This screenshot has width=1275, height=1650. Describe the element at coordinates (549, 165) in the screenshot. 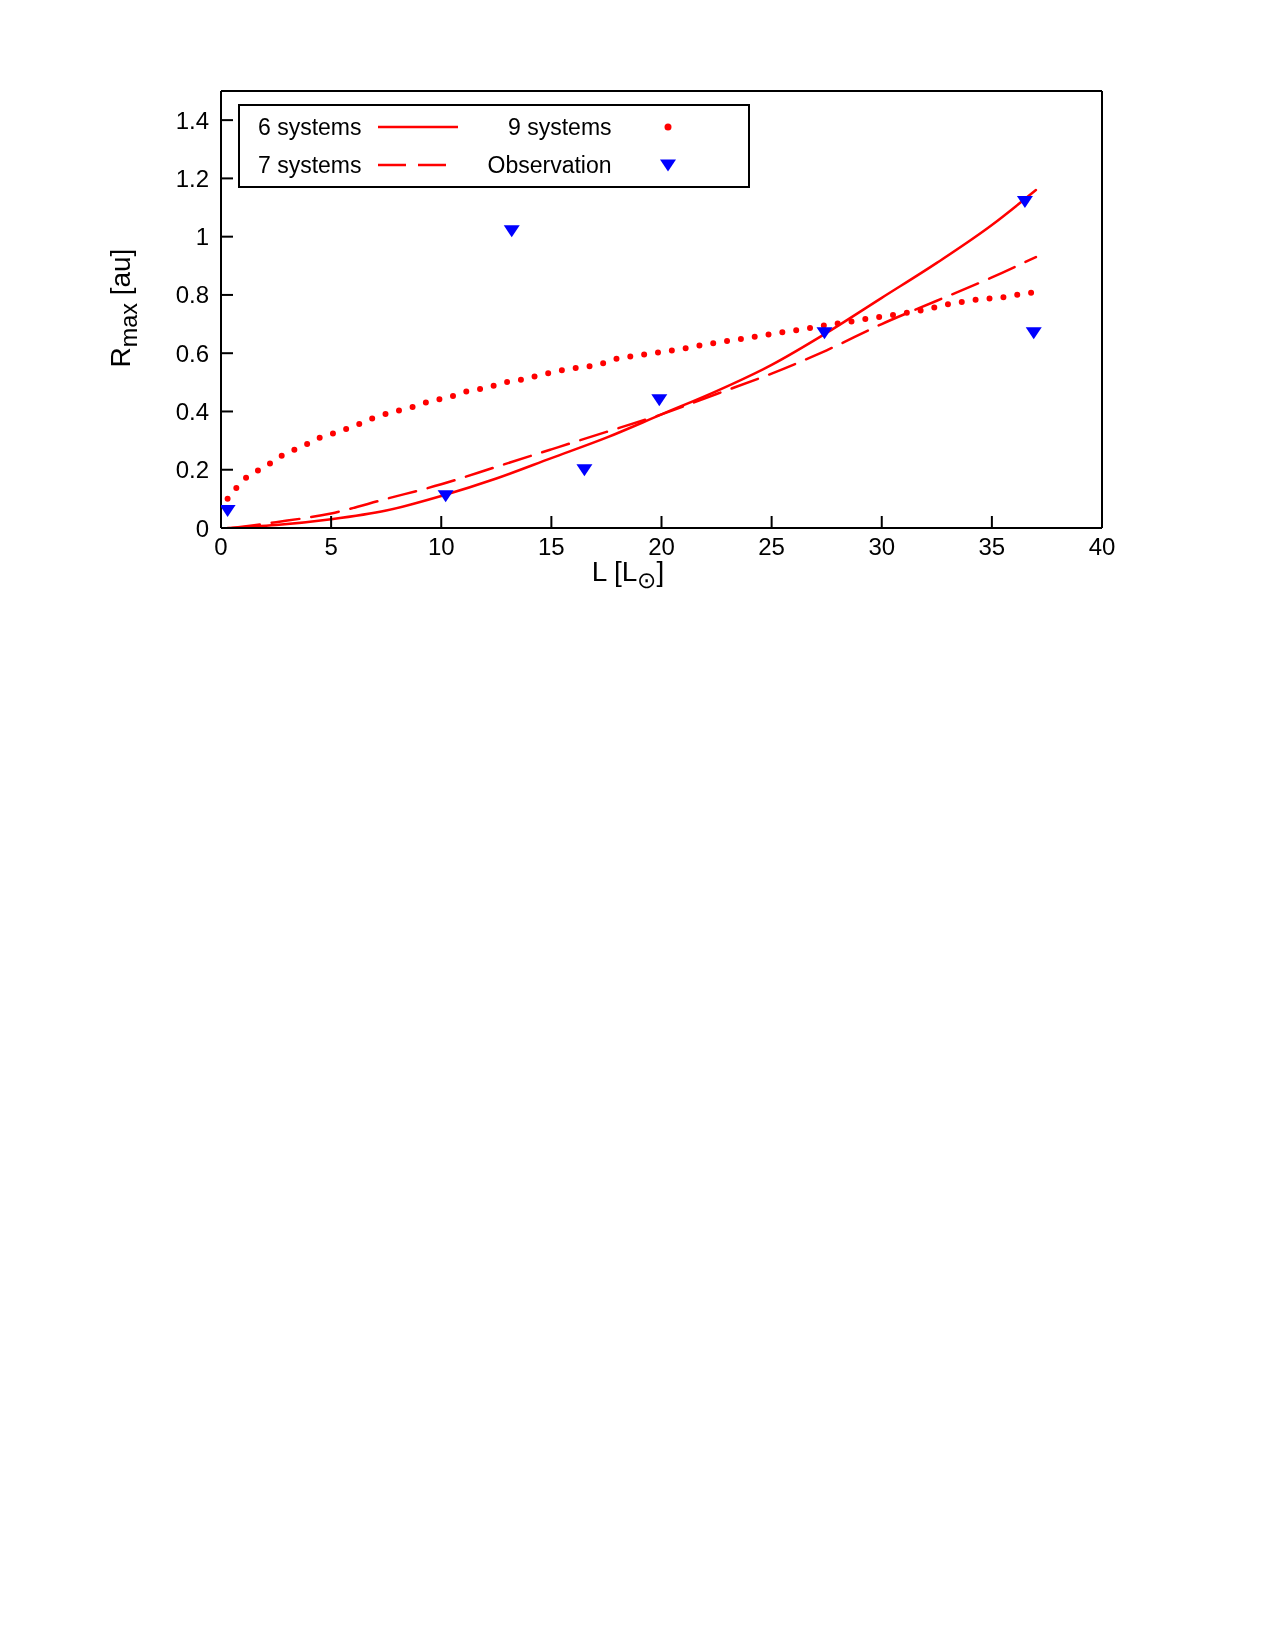

I see `legend-label: Observation` at that location.